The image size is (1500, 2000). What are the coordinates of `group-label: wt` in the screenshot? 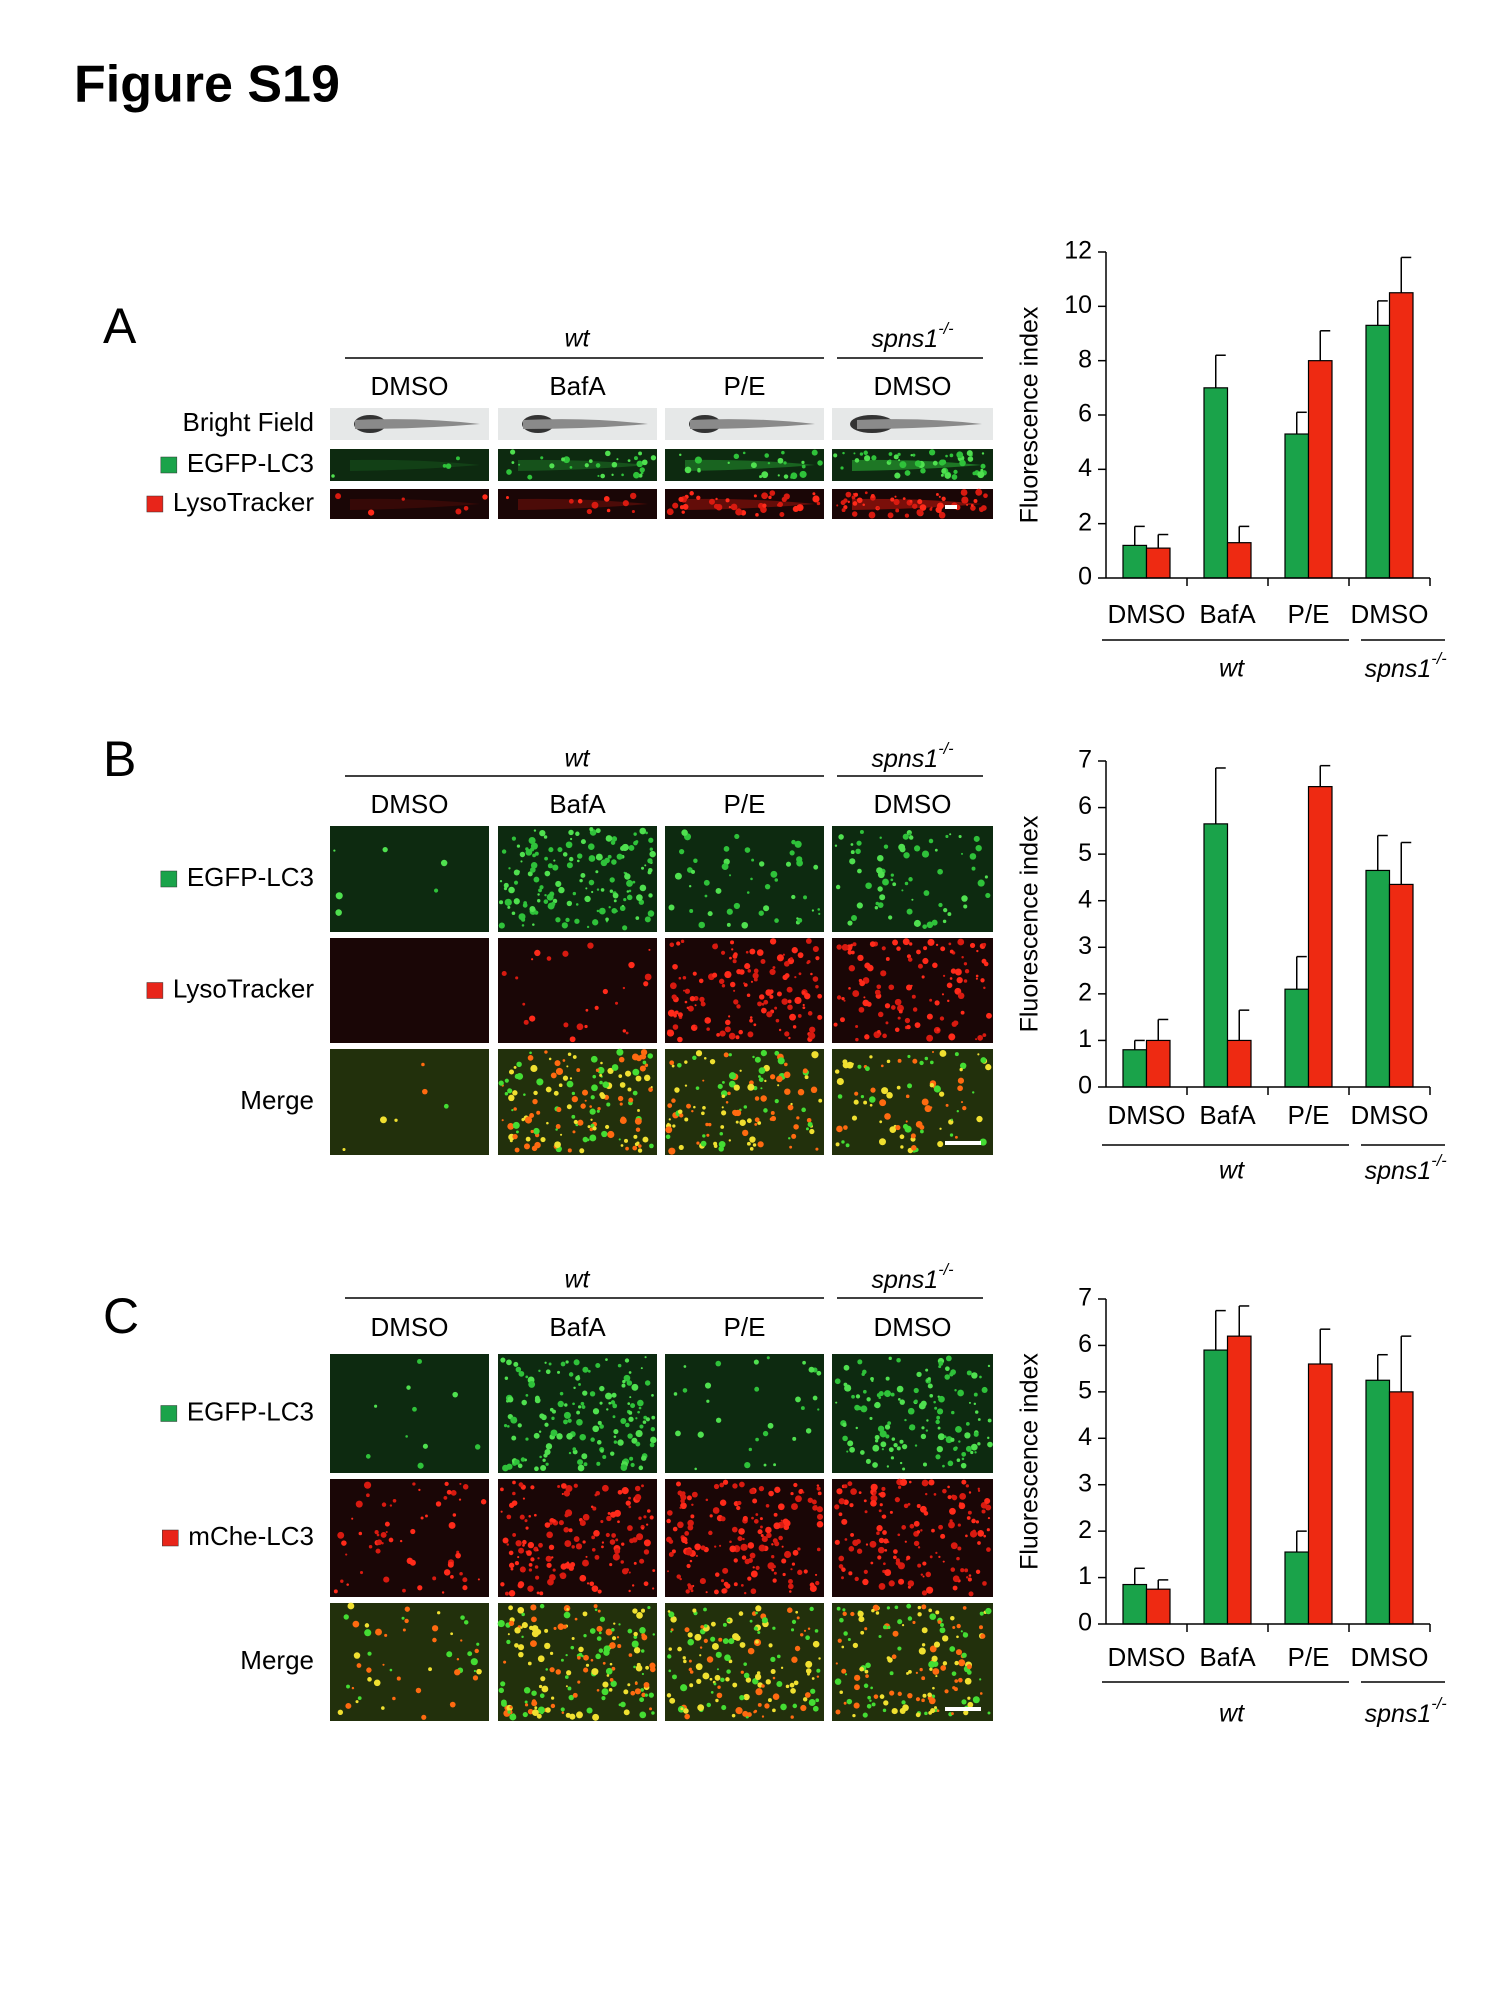 It's located at (578, 759).